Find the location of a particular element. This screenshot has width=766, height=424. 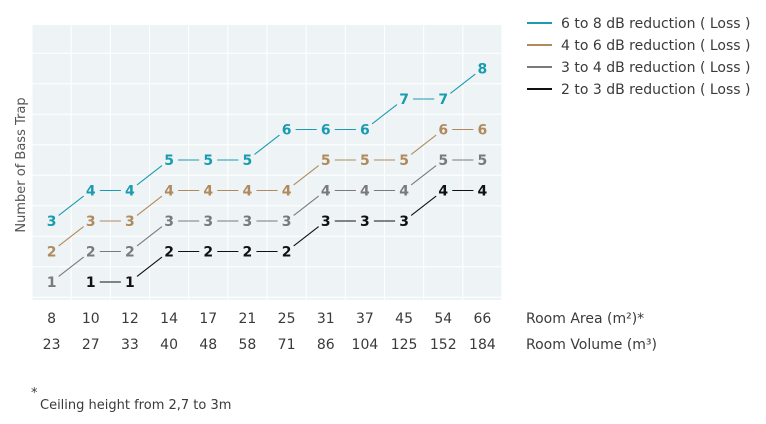

x-tick-label-volume: 40 is located at coordinates (169, 345).